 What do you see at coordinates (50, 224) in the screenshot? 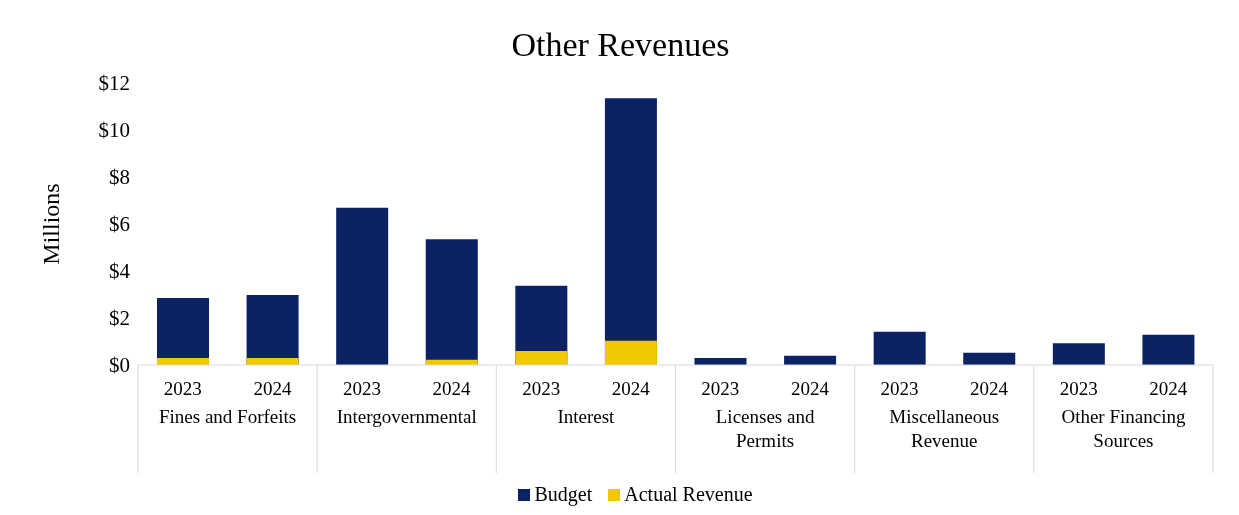
I see `y-axis-title: Millions` at bounding box center [50, 224].